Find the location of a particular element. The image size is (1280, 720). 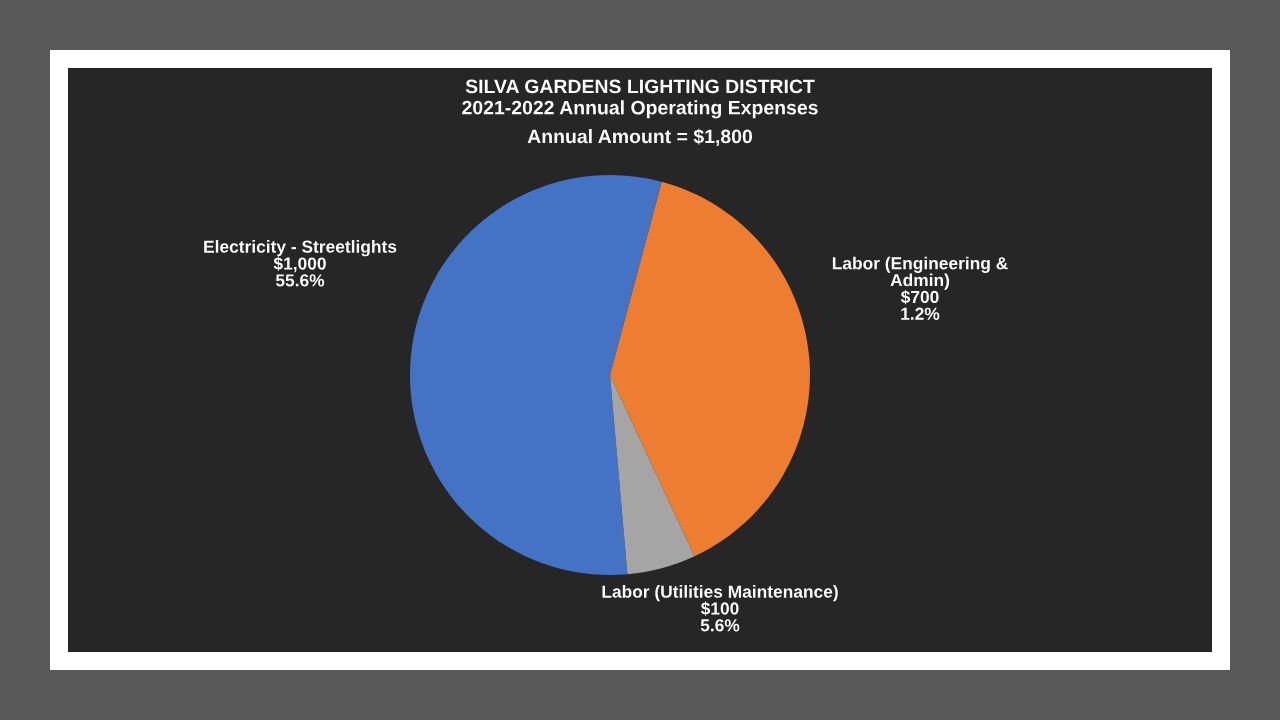

slice-label: Electricity - Streetlights is located at coordinates (300, 248).